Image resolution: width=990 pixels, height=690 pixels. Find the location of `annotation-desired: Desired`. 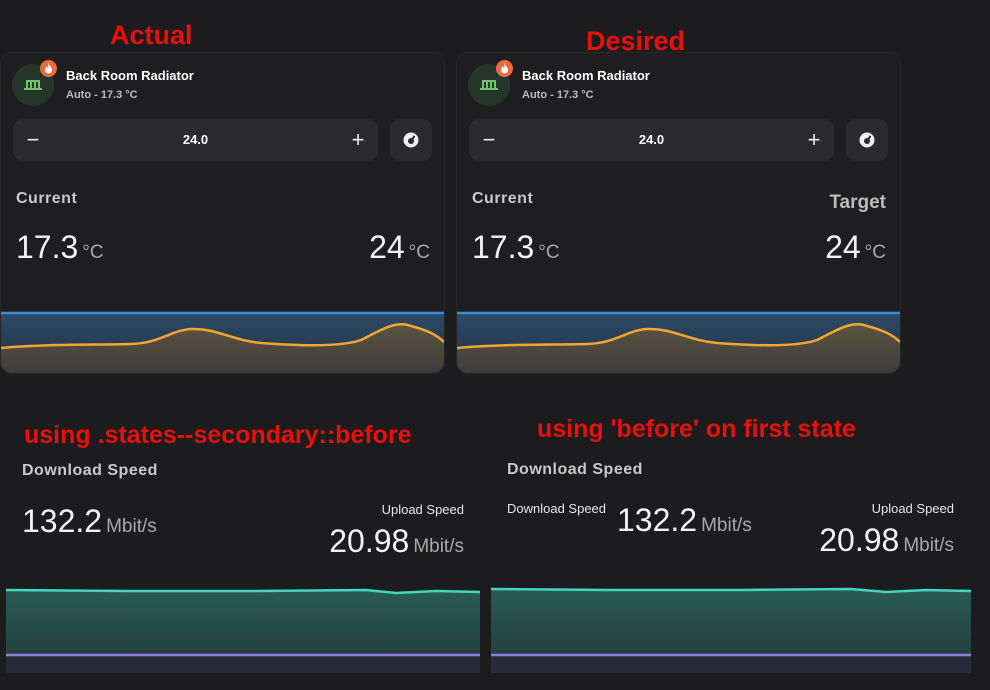

annotation-desired: Desired is located at coordinates (636, 41).